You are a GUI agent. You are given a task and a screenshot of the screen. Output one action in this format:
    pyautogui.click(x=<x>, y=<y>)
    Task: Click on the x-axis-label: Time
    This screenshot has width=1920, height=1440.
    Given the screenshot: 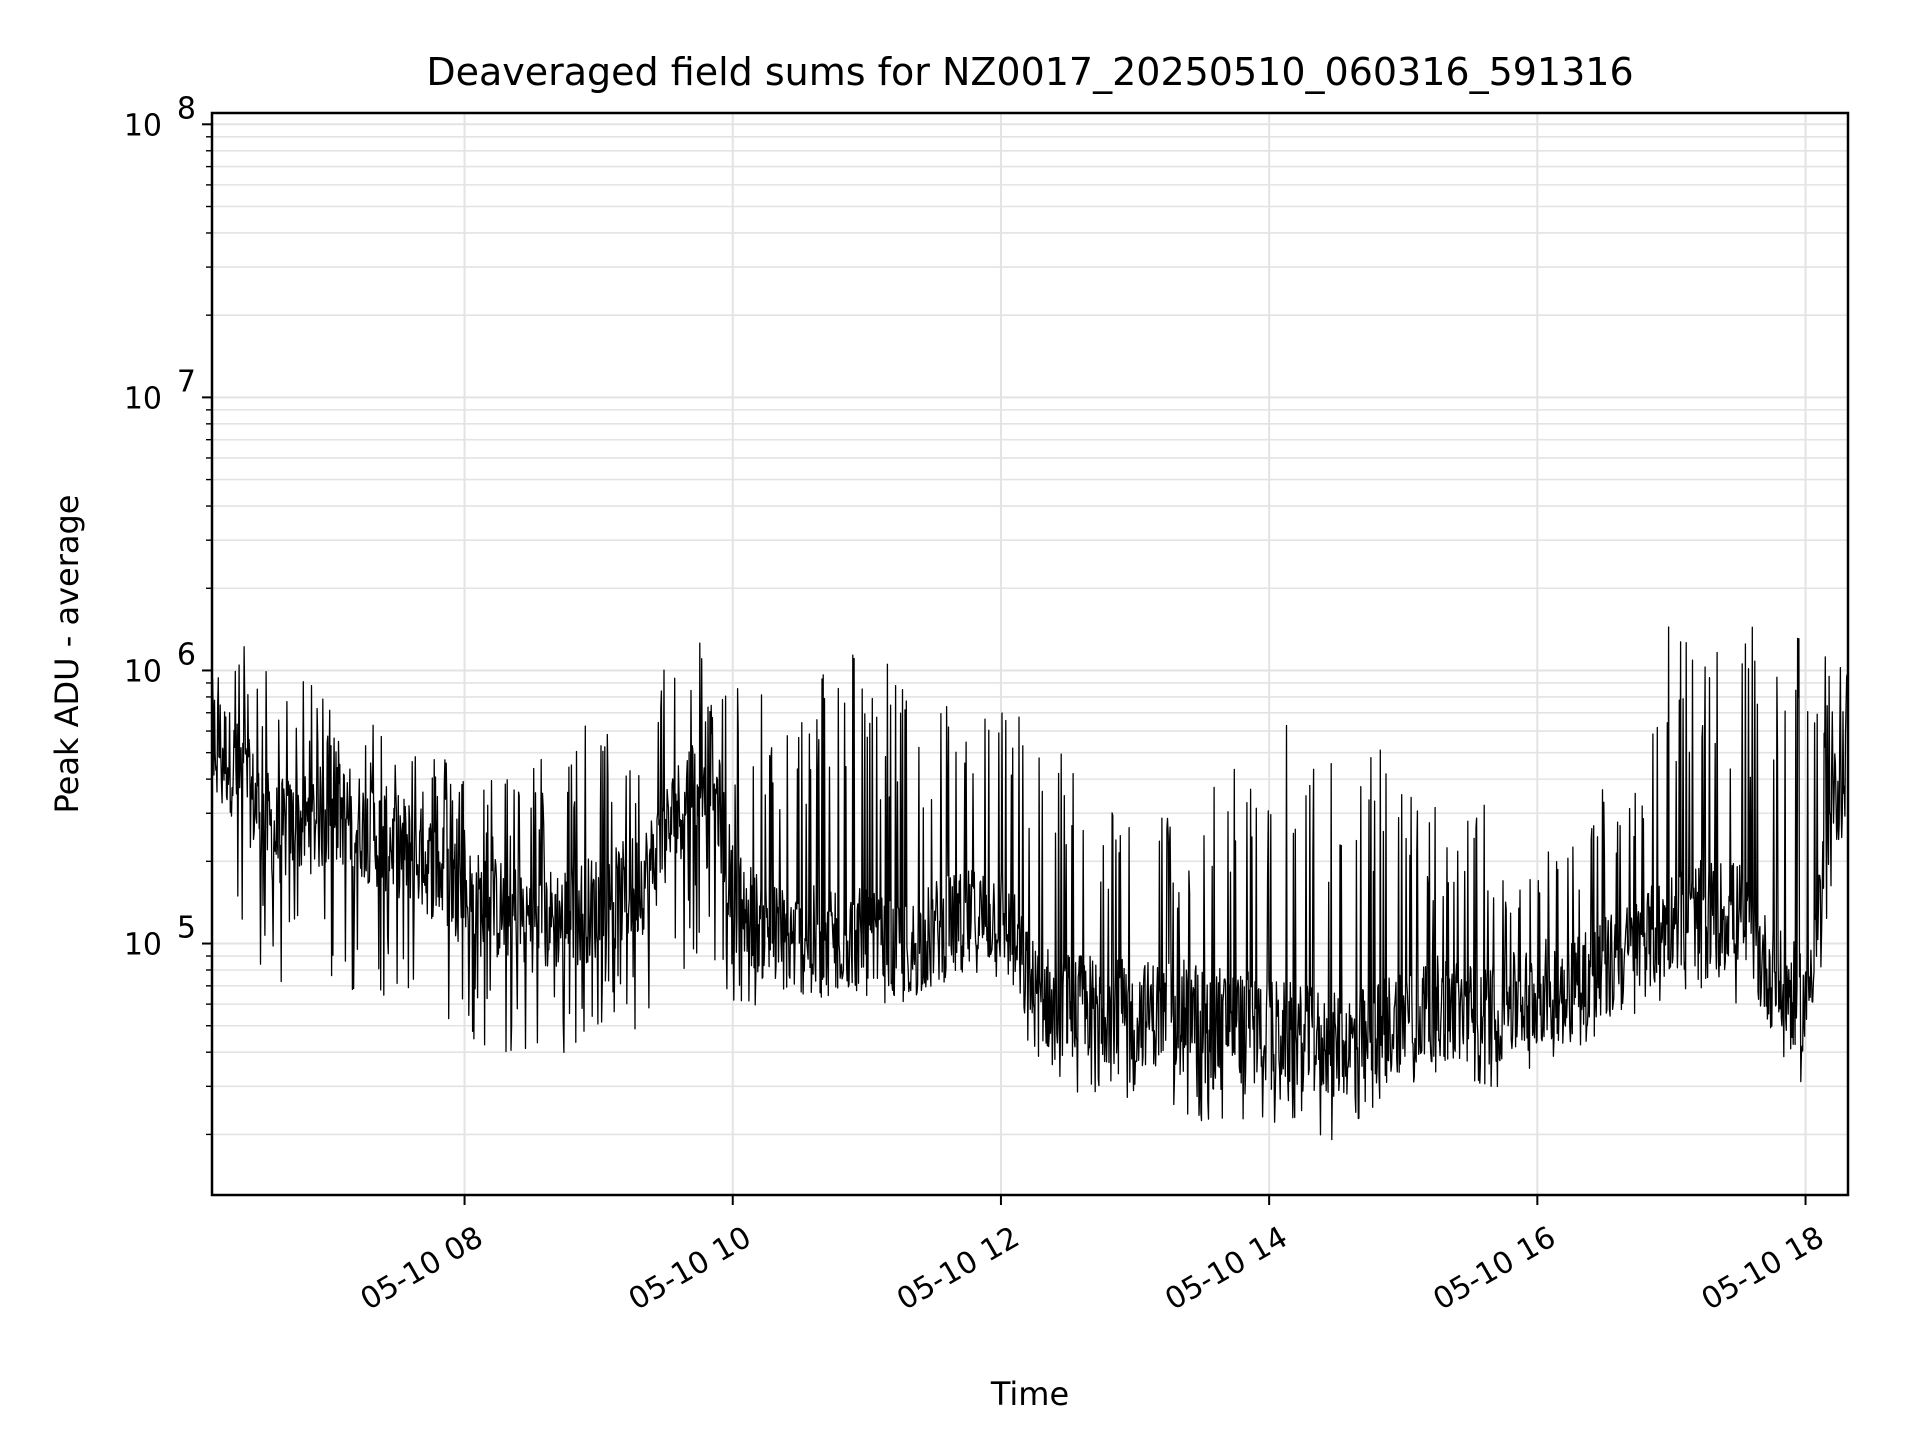 What is the action you would take?
    pyautogui.click(x=1029, y=1394)
    